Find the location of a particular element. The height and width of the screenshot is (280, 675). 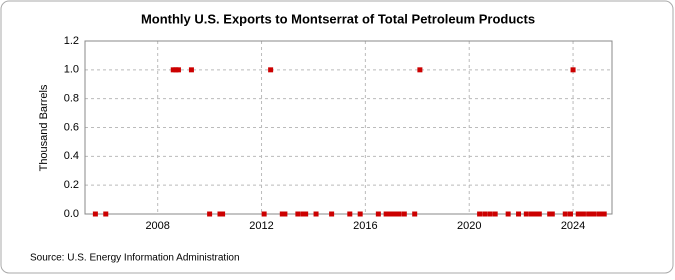

x-tick-label: 2012 is located at coordinates (261, 226).